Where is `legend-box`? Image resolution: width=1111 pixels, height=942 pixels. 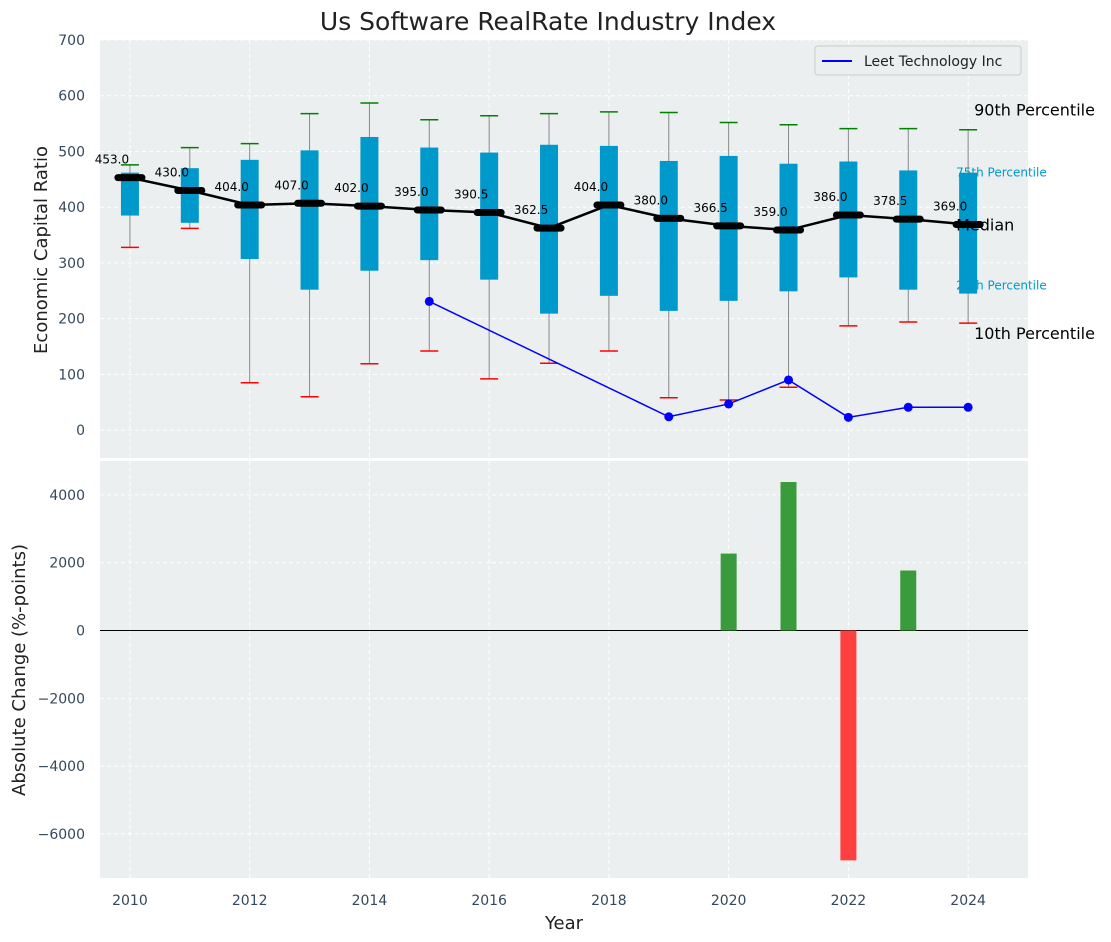
legend-box is located at coordinates (918, 60).